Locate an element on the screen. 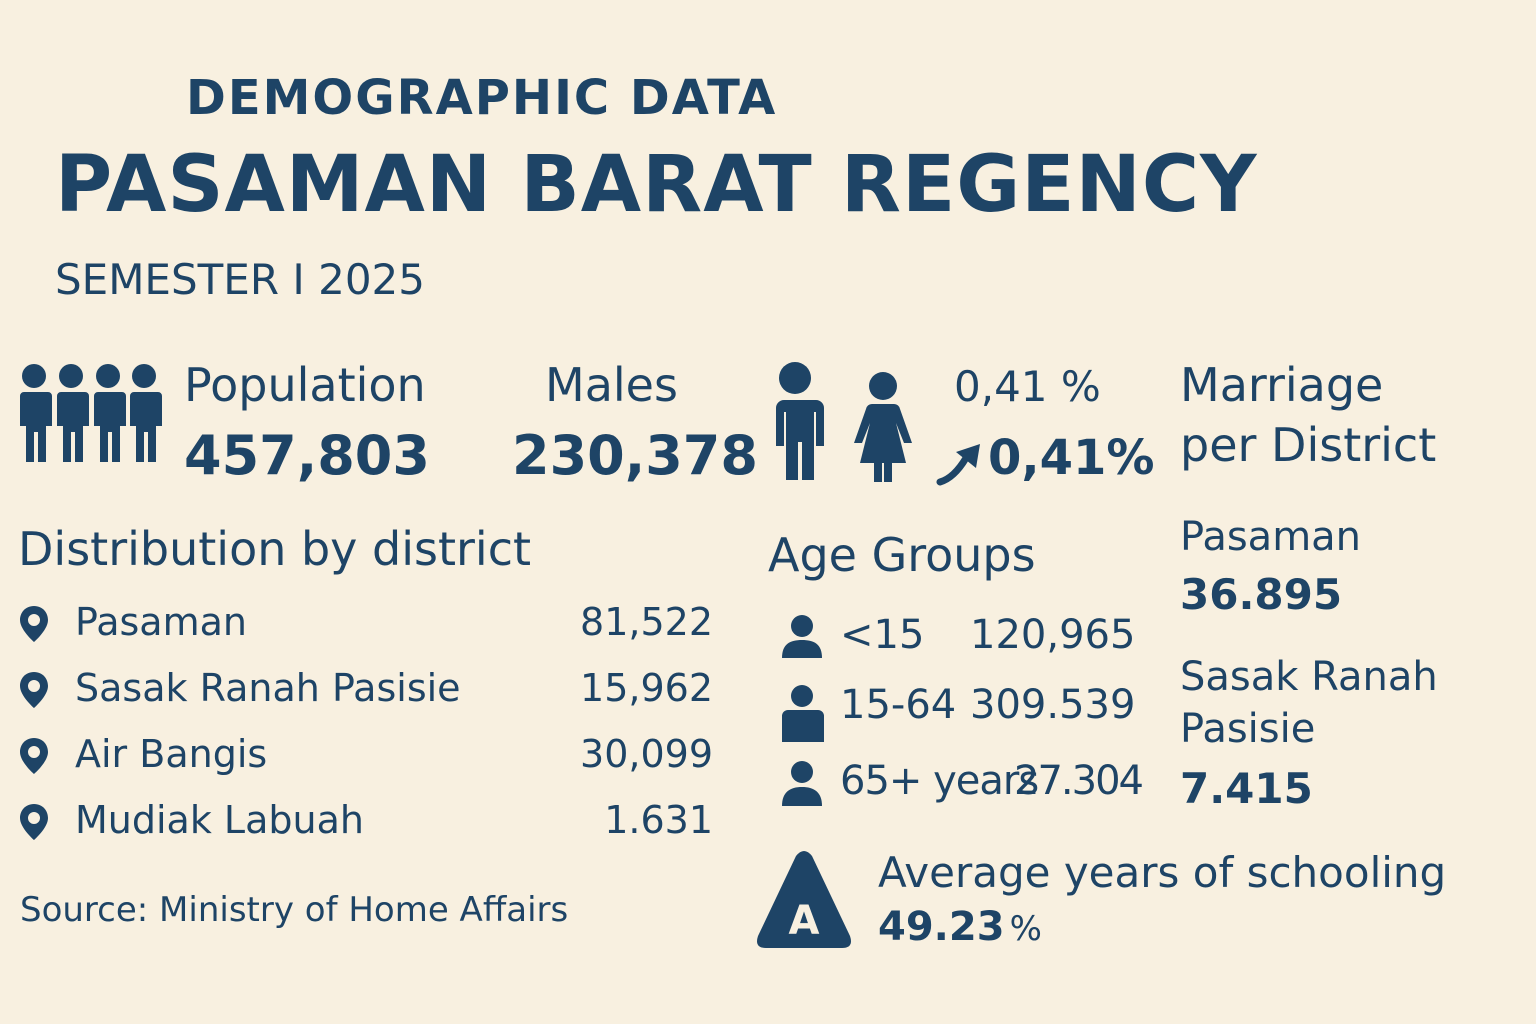 Image resolution: width=1536 pixels, height=1024 pixels. age-group-label: 65+ years is located at coordinates (939, 781).